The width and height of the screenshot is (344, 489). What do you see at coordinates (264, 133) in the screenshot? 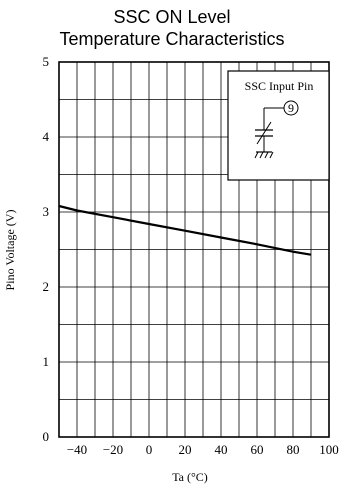
I see `capacitor-variable-arrow` at bounding box center [264, 133].